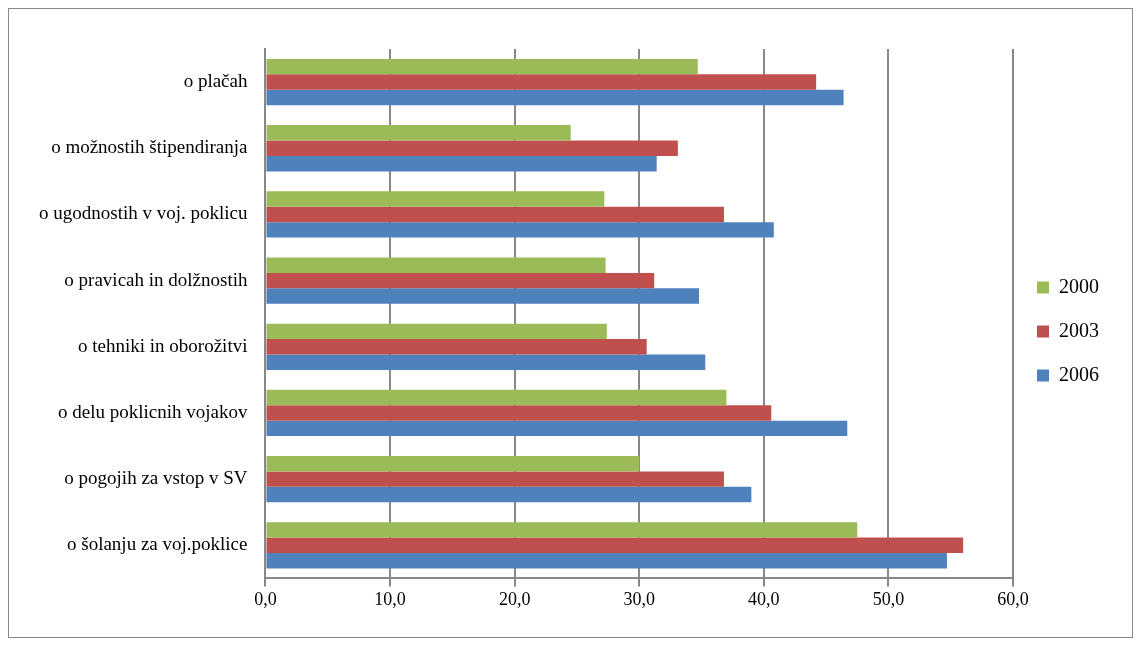  I want to click on y-tick-label: o pravicah in dolžnostih, so click(156, 279).